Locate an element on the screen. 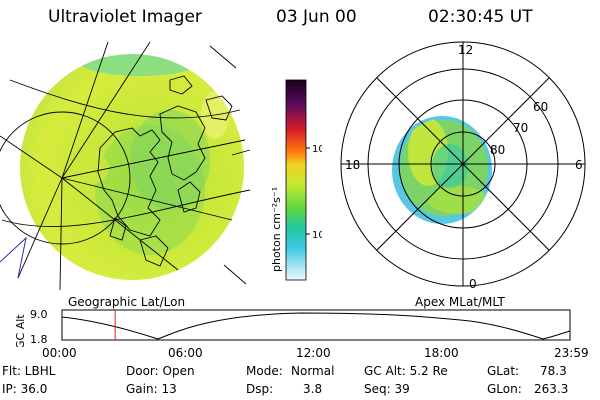  mode-value: Normal is located at coordinates (313, 371).